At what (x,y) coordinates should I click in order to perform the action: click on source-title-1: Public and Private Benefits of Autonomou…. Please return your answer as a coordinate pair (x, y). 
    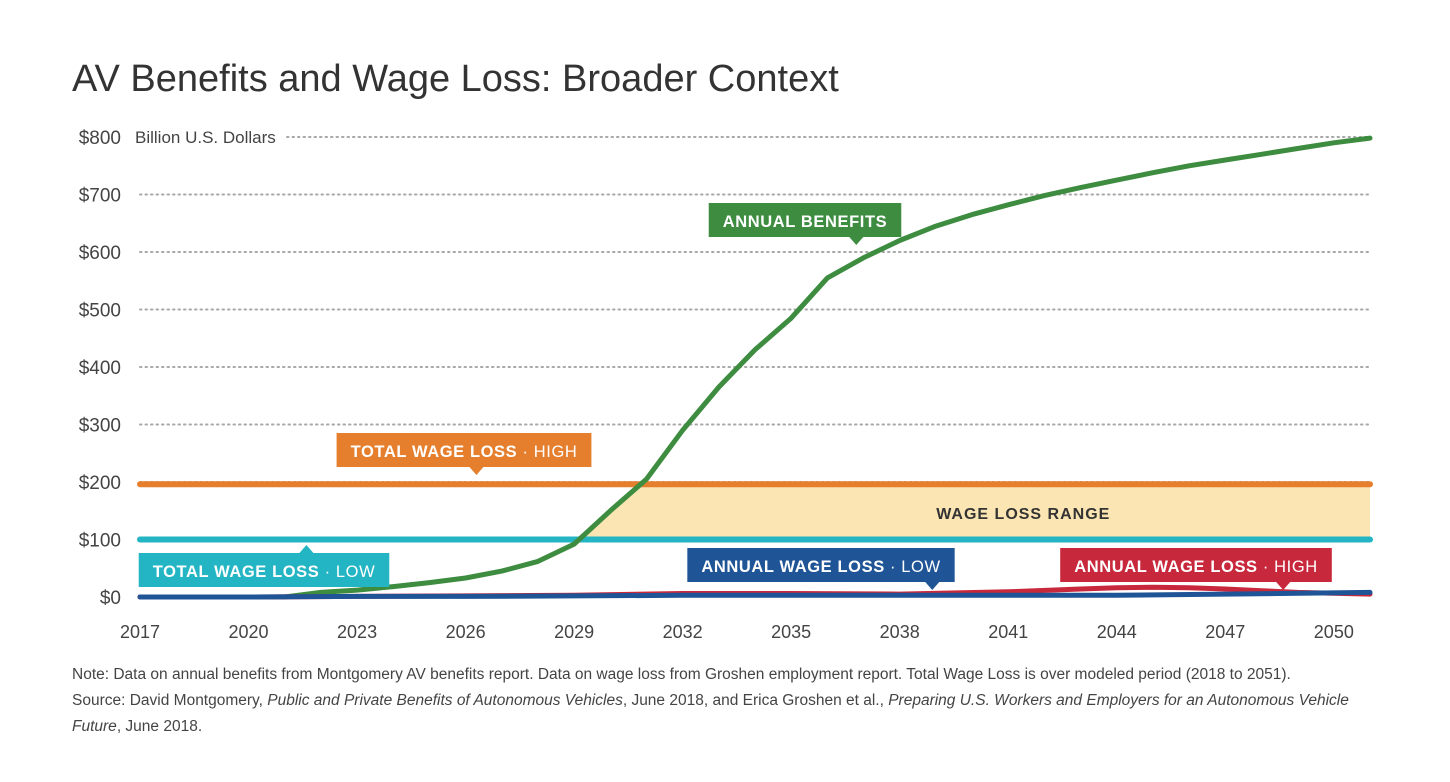
    Looking at the image, I should click on (445, 700).